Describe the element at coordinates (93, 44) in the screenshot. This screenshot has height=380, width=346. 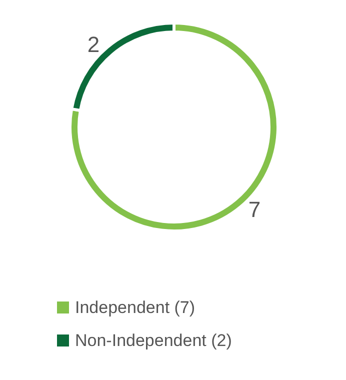
I see `data-label: 2` at that location.